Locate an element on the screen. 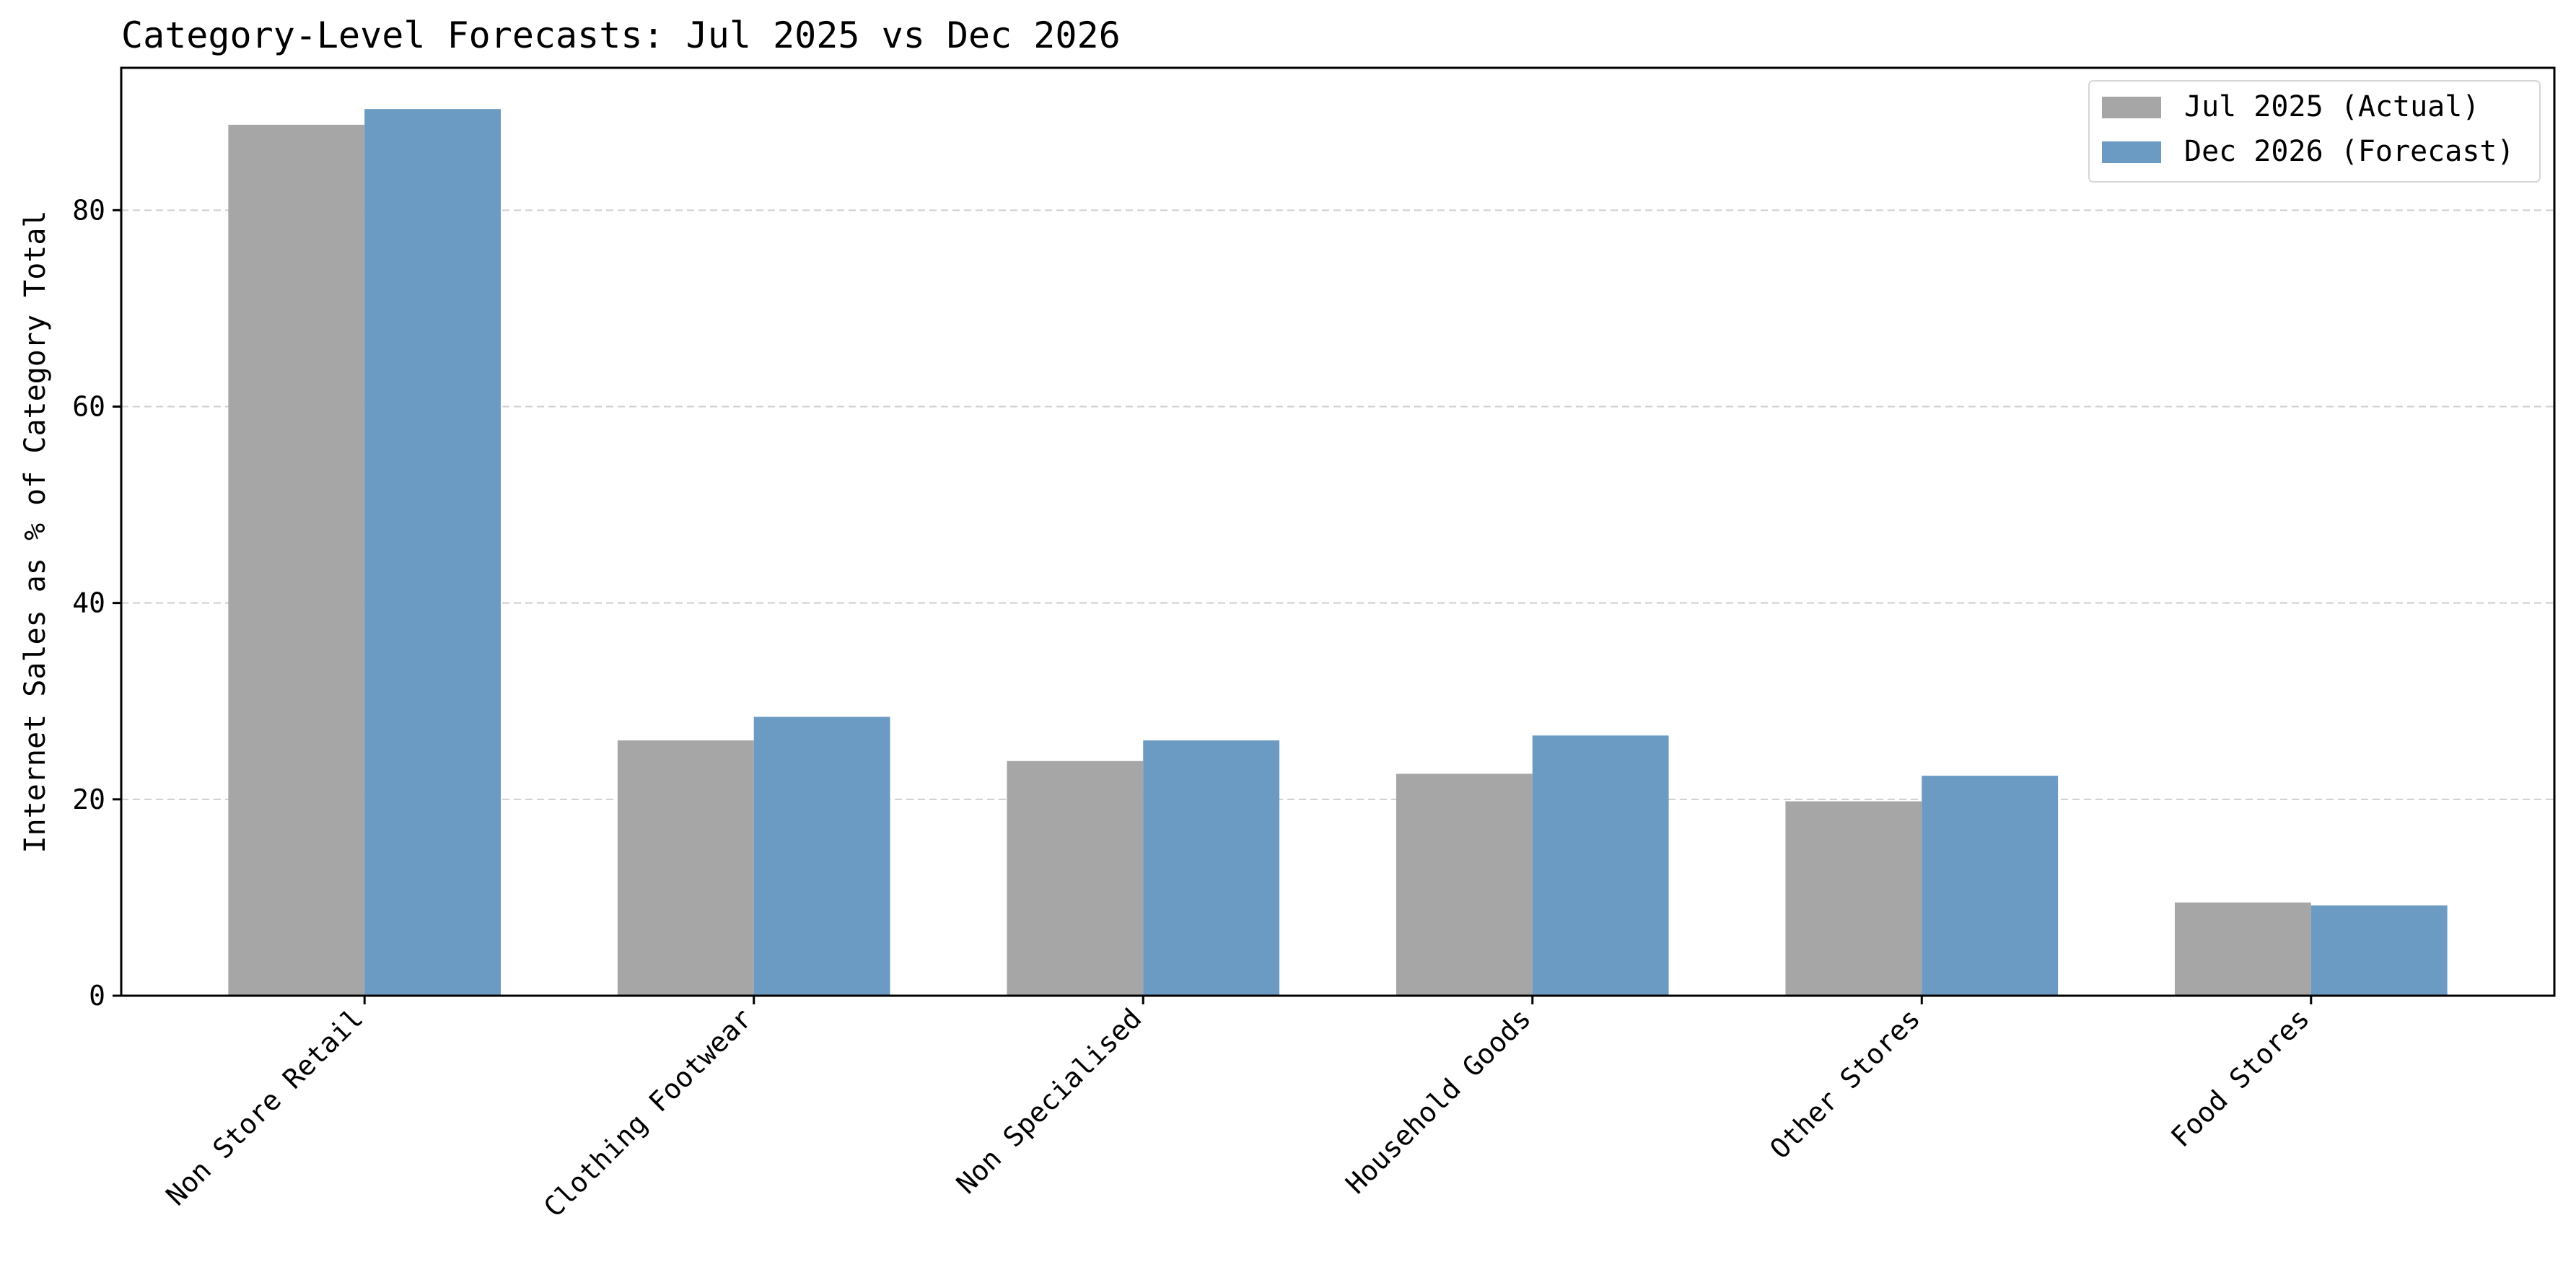 This screenshot has width=2576, height=1280. legend-box is located at coordinates (2314, 131).